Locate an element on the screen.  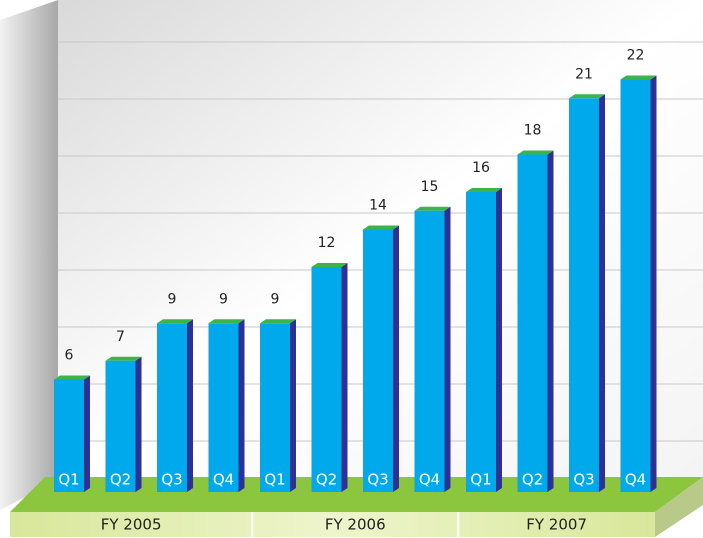
data-label: 18 is located at coordinates (533, 131).